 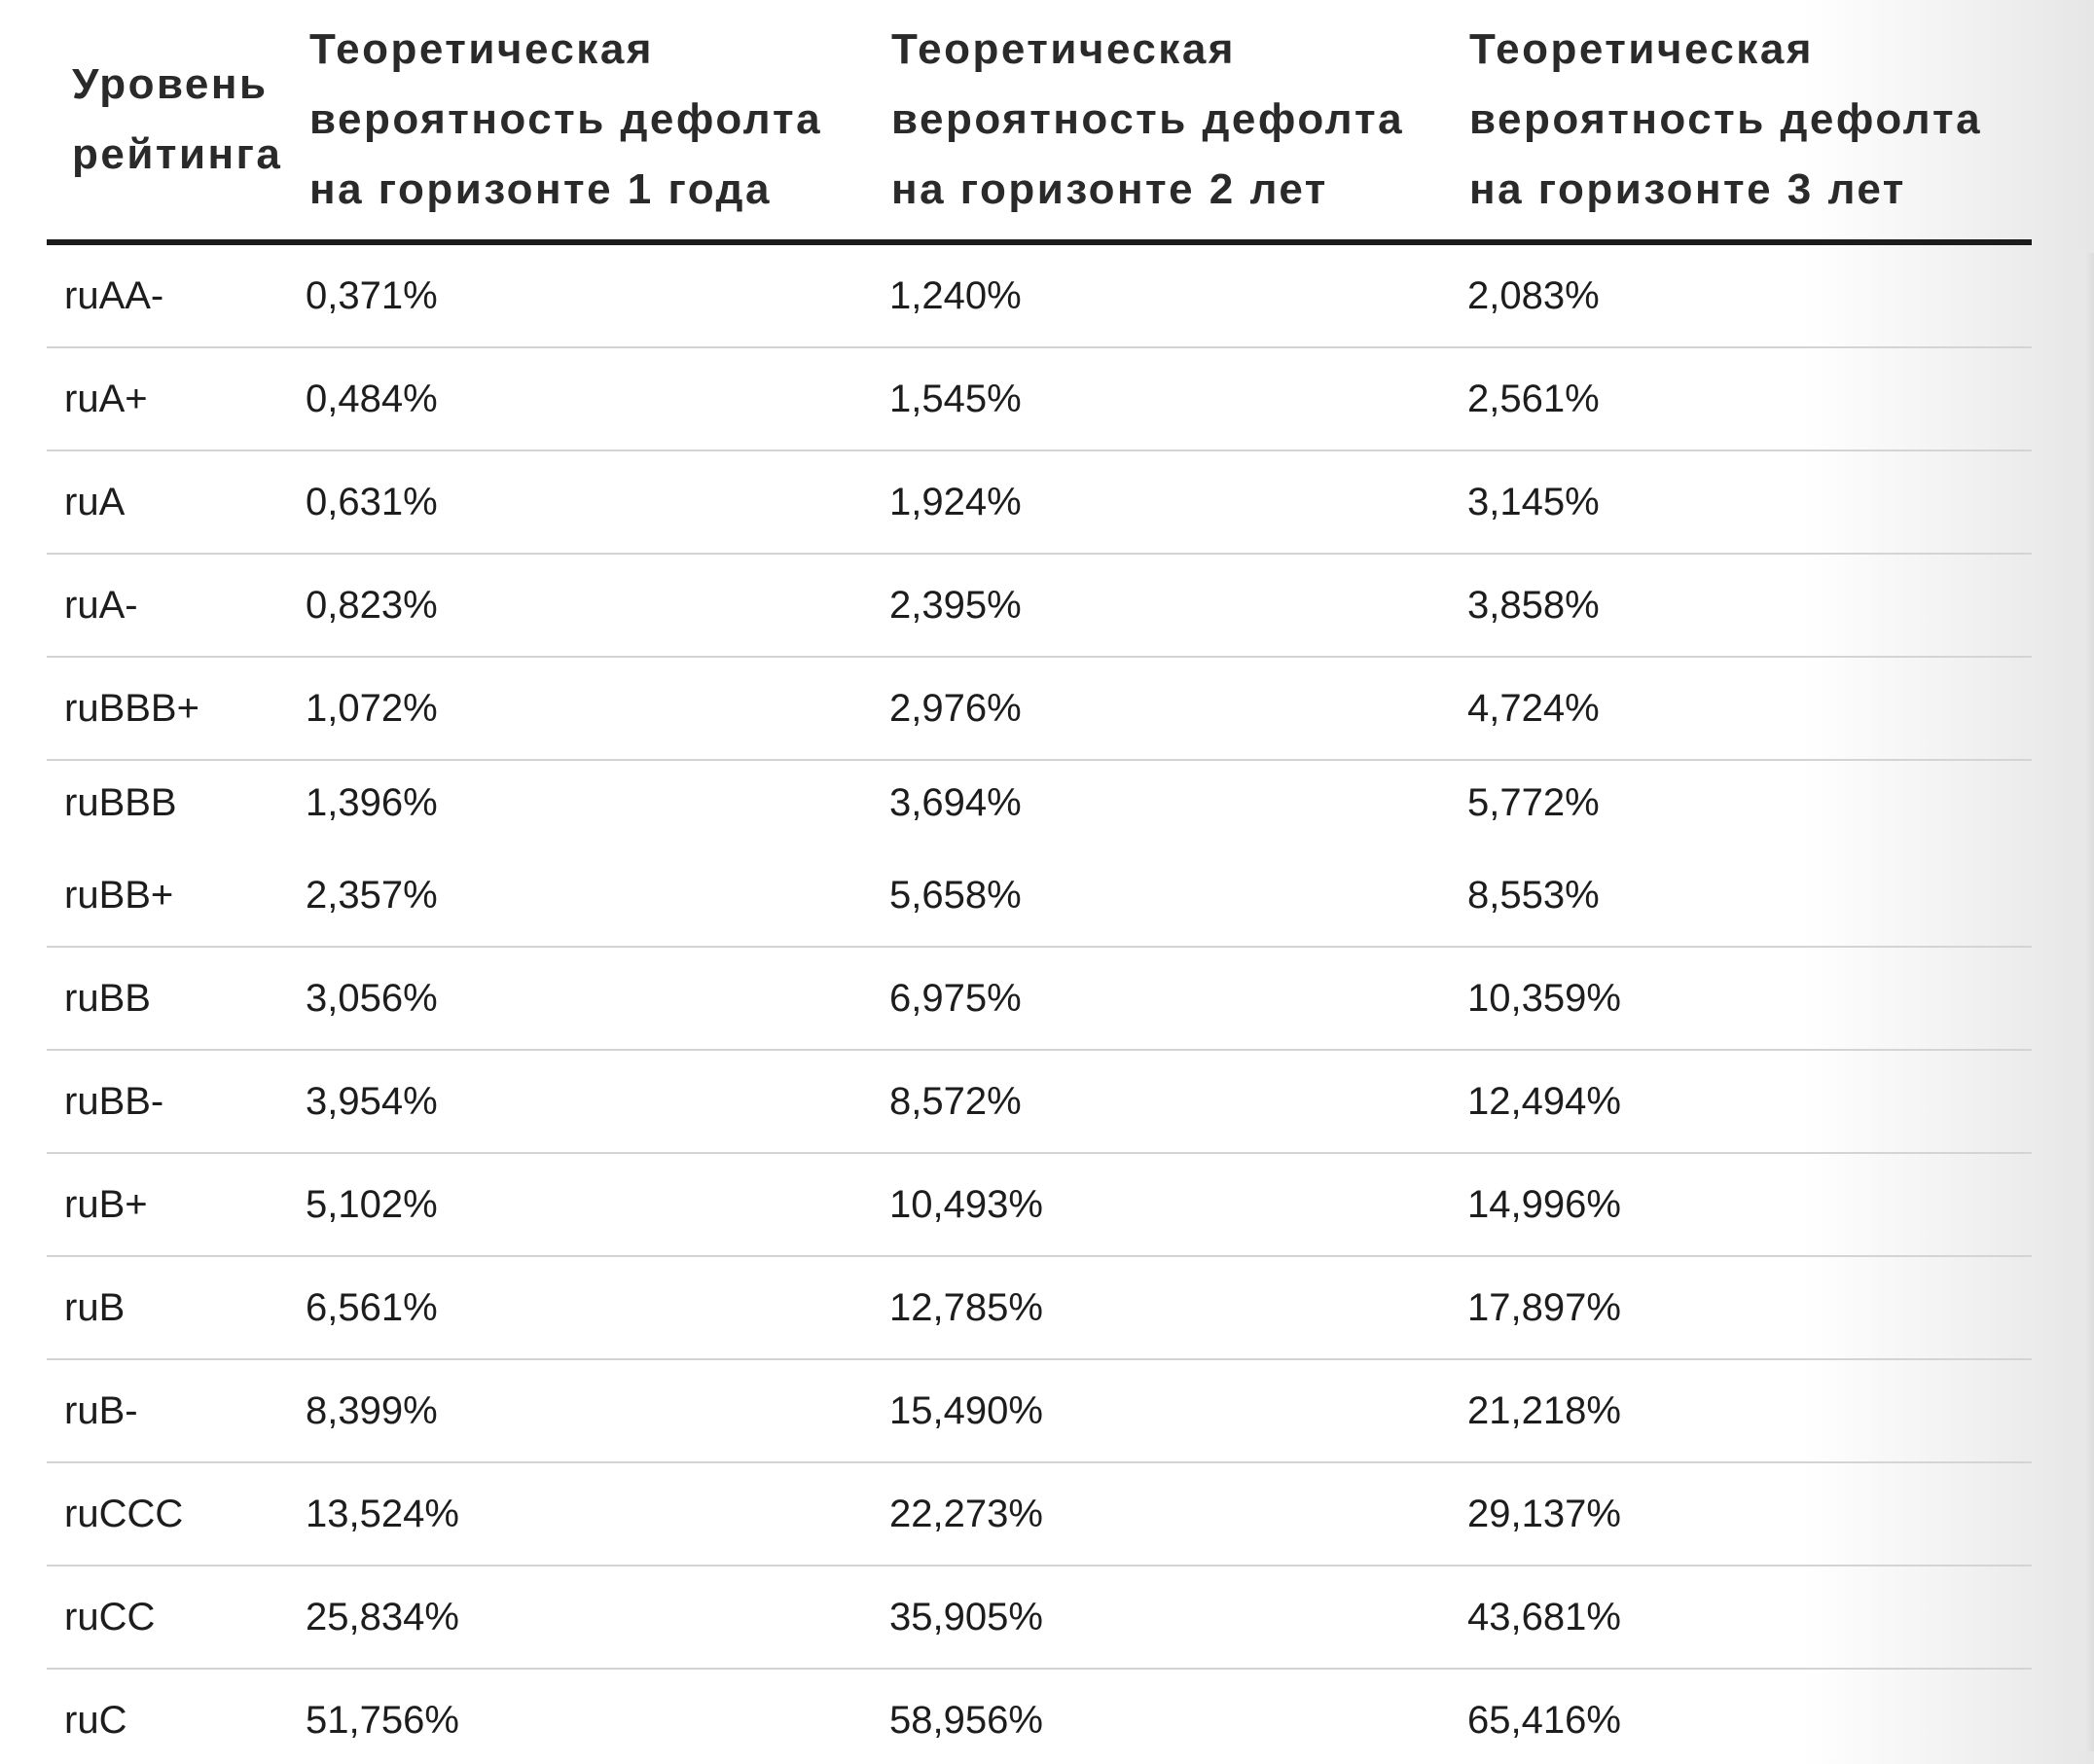 I want to click on table-row: ruBB+ 2,357% 5,658% 8,553%, so click(x=1039, y=896).